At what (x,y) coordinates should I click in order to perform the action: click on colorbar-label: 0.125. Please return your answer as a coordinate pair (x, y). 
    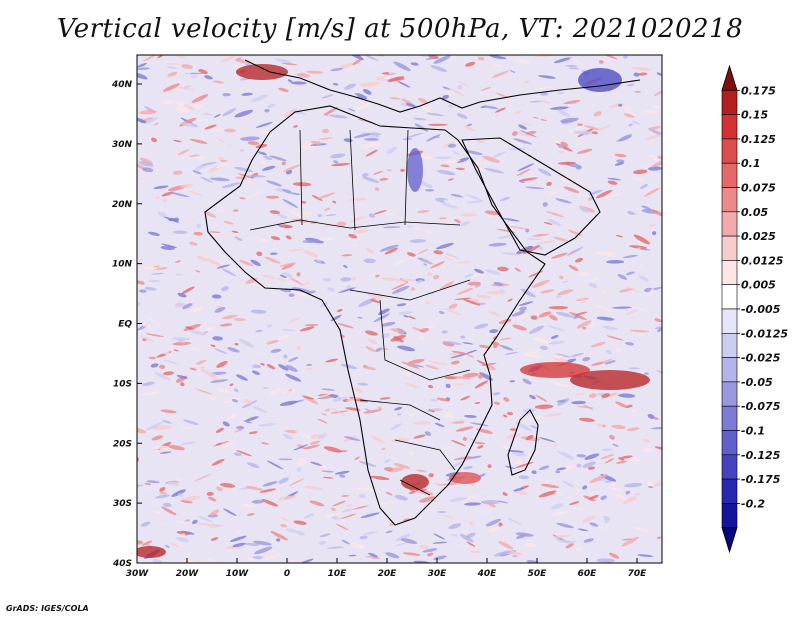
    Looking at the image, I should click on (758, 139).